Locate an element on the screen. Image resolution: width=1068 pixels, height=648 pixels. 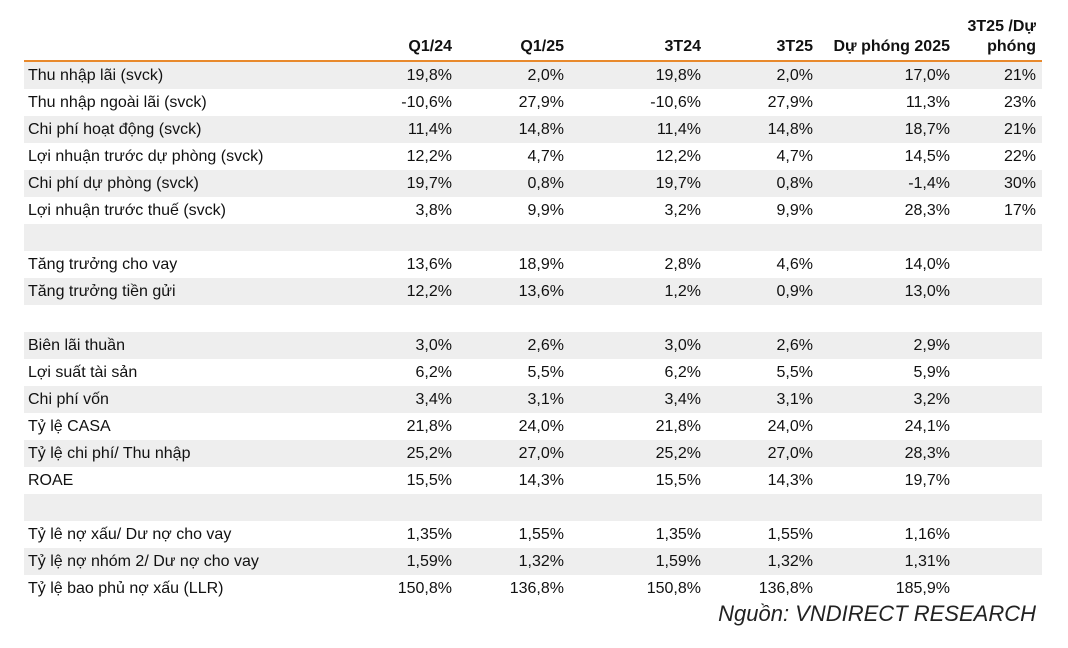
row-value: 21,8% is located at coordinates (678, 426).